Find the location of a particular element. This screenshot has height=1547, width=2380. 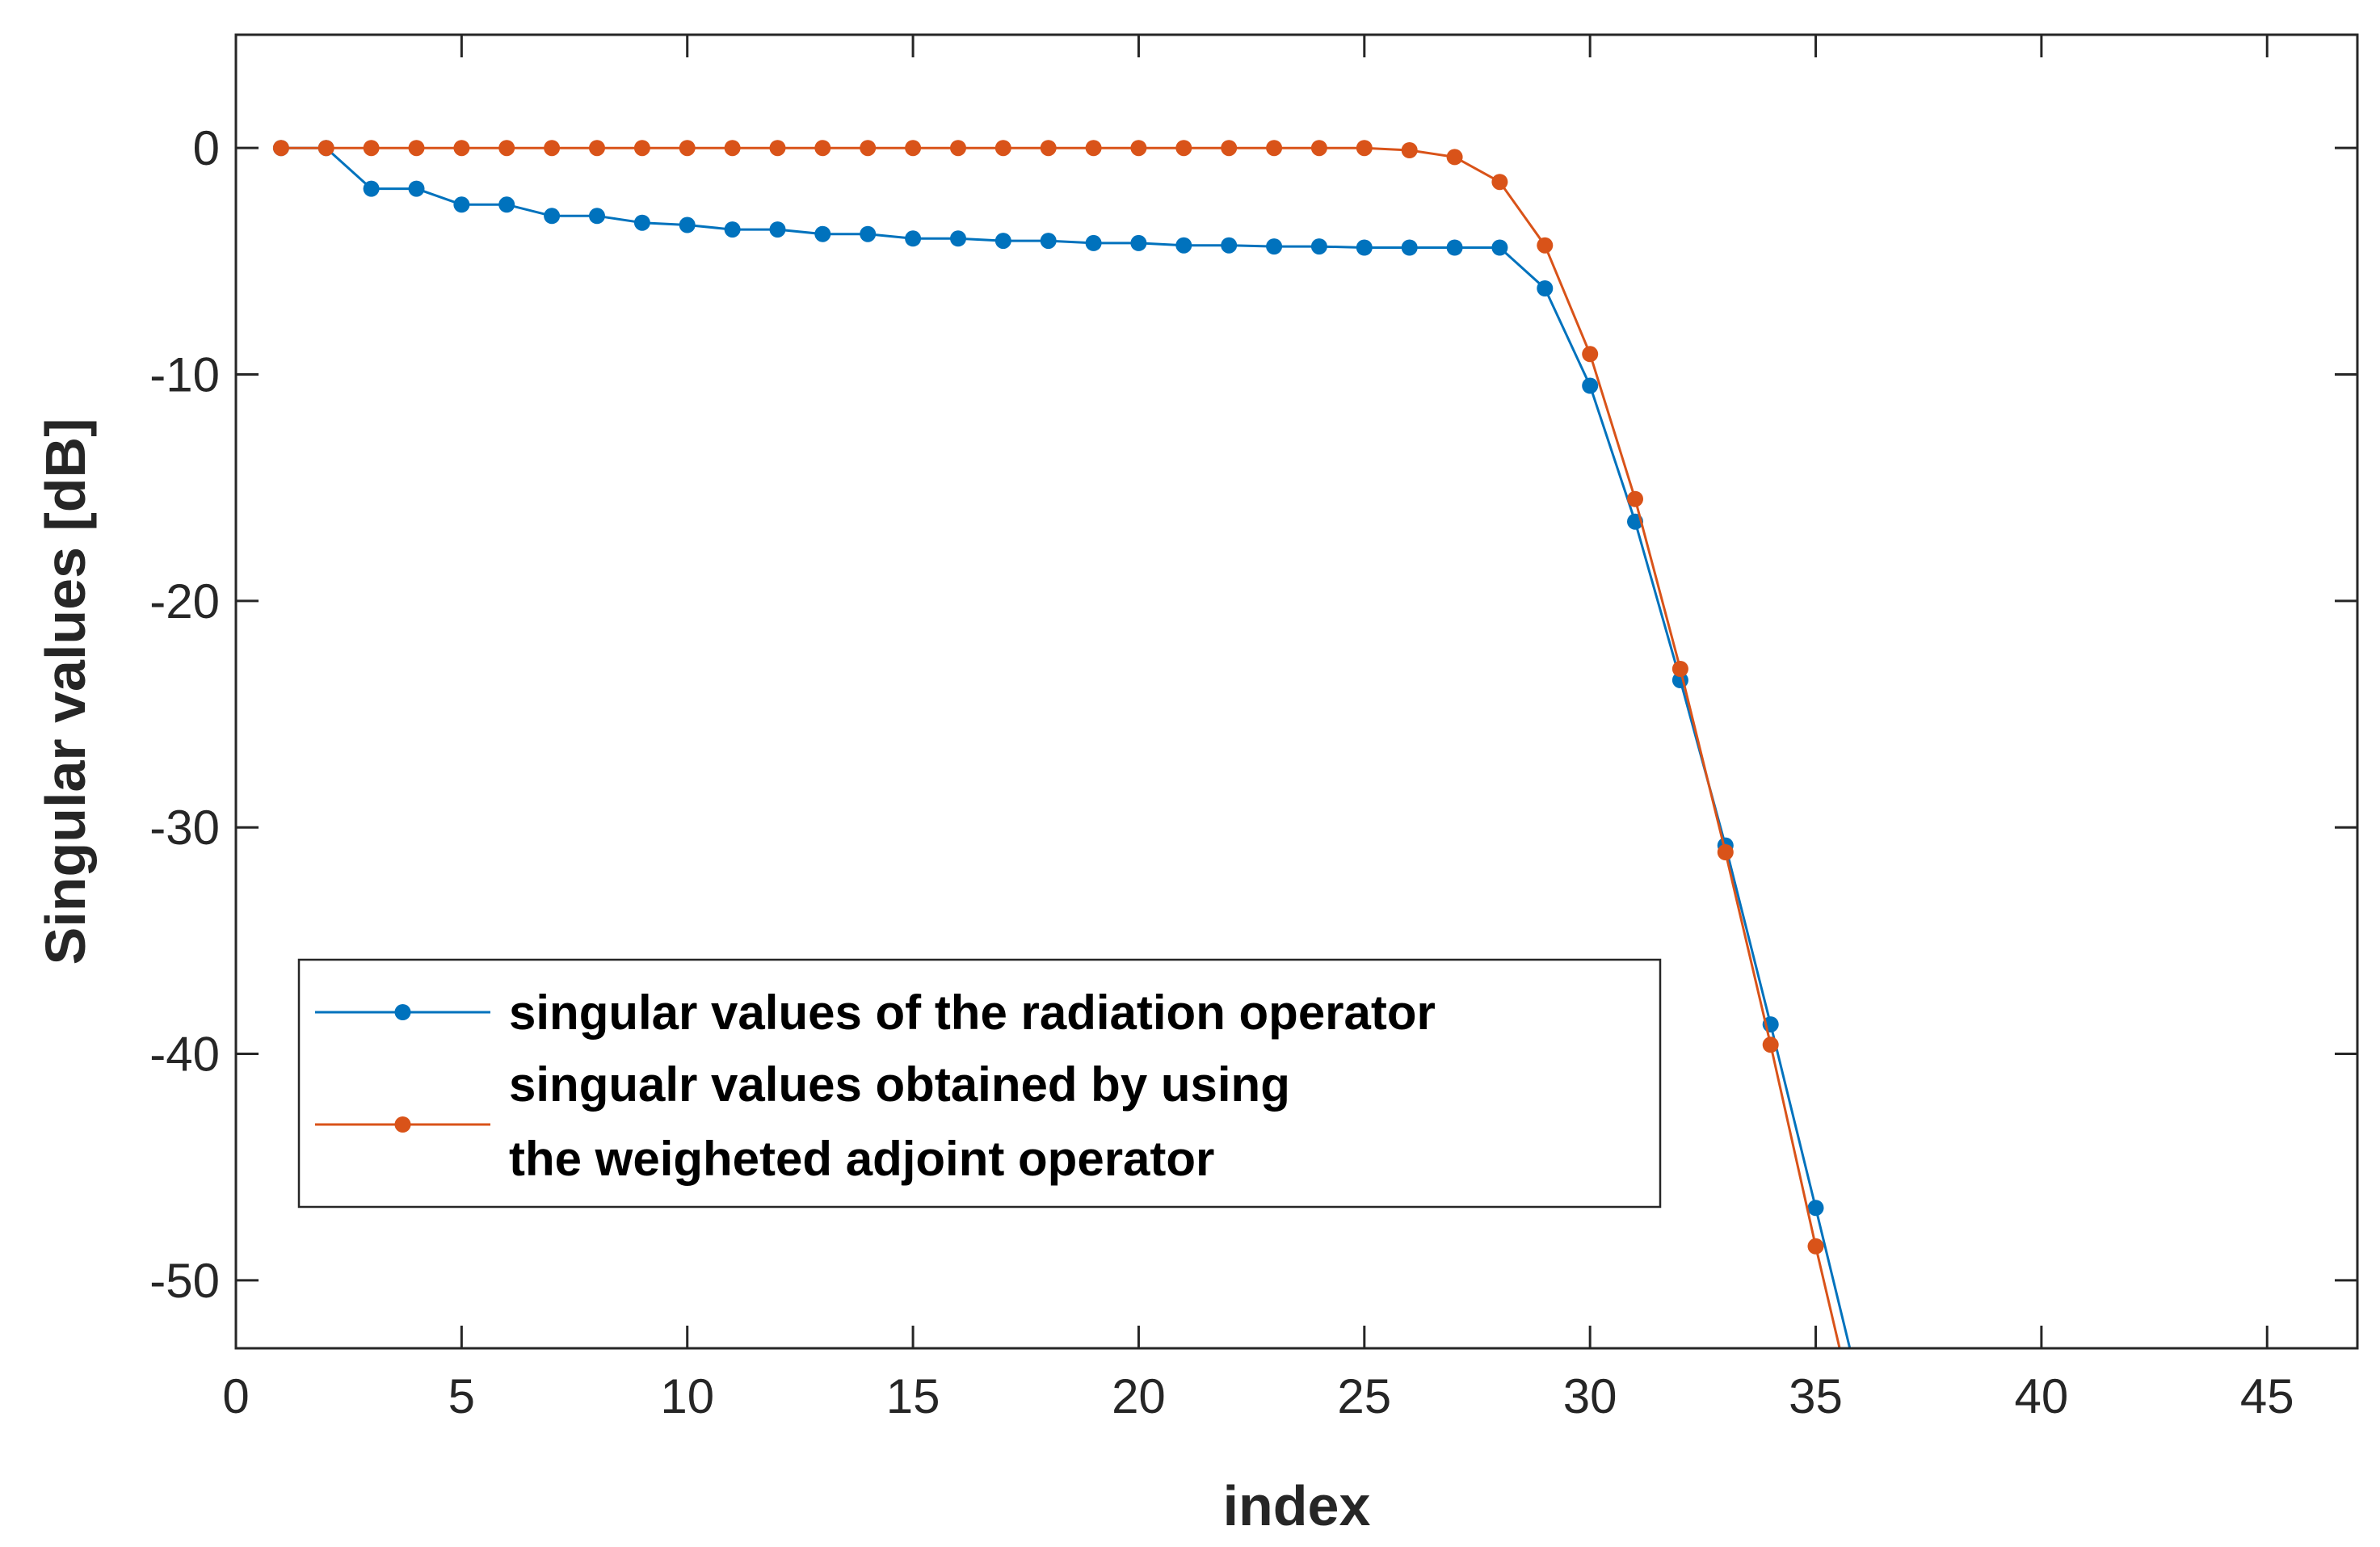

x-tick-label: 25 is located at coordinates (1364, 1396).